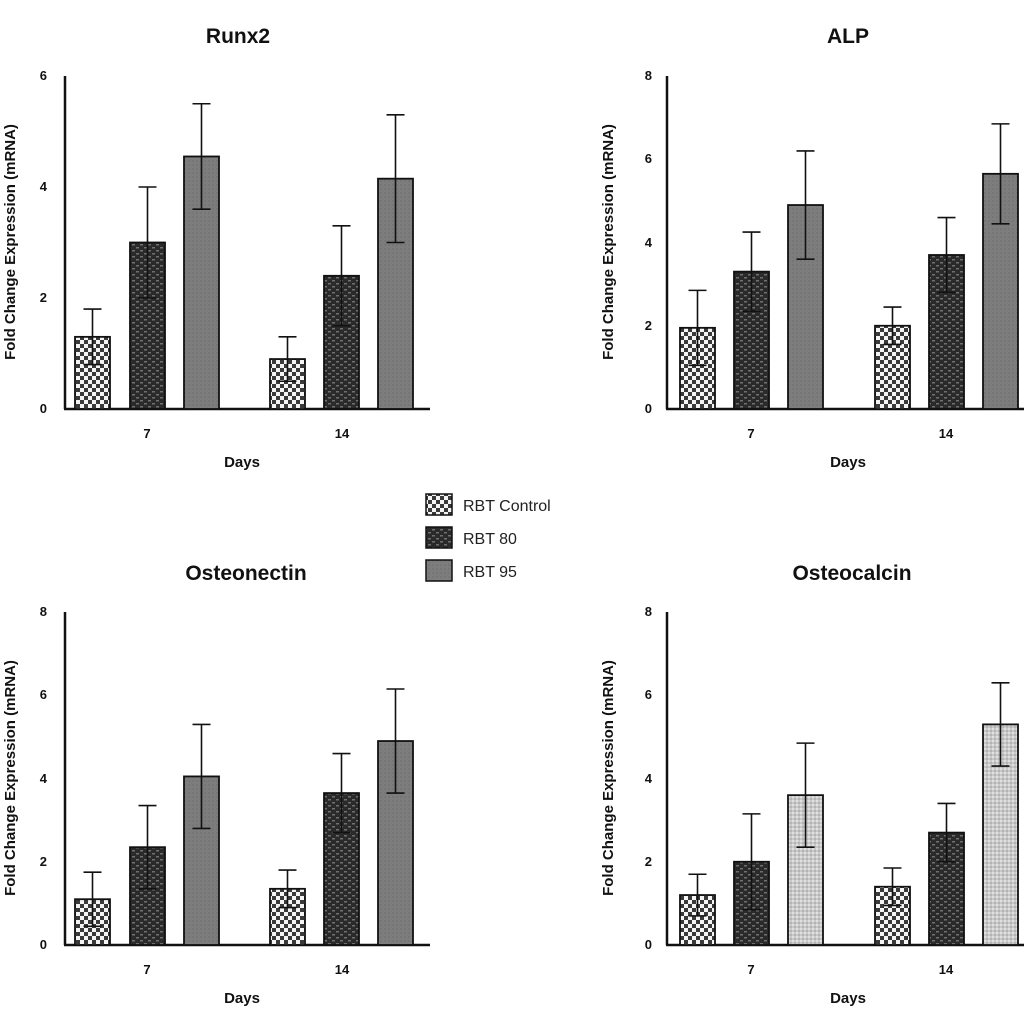 The height and width of the screenshot is (1024, 1024). I want to click on legend-label: RBT Control, so click(507, 506).